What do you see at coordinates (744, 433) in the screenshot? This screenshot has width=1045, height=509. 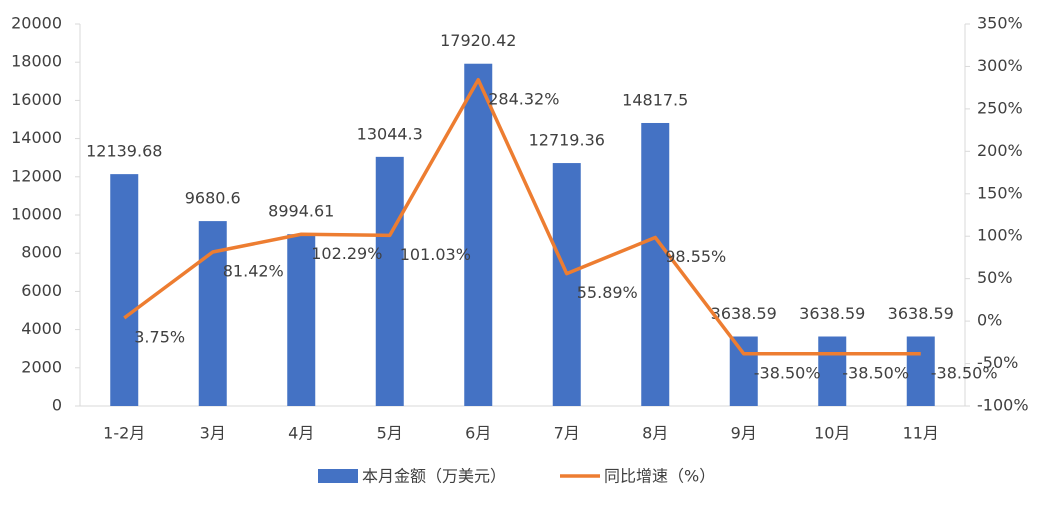 I see `x-tick-label: 9月` at bounding box center [744, 433].